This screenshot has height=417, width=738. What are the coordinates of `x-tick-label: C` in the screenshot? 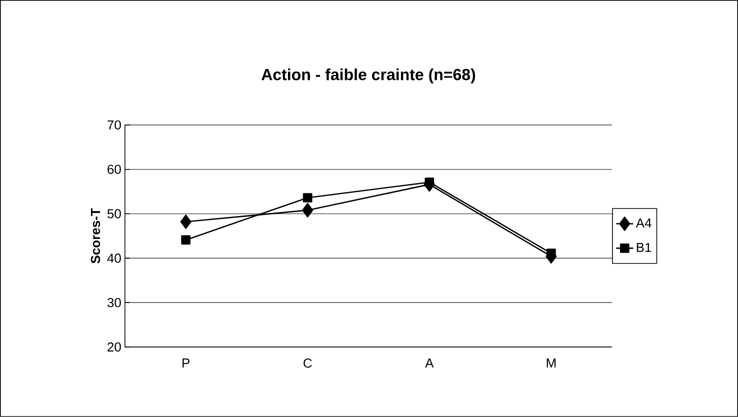 It's located at (308, 363).